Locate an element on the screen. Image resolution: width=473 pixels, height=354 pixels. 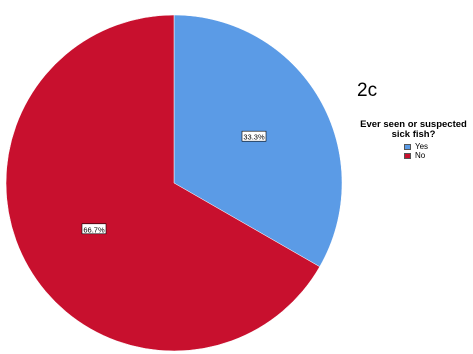
data-label-yes: 33.3% is located at coordinates (254, 136).